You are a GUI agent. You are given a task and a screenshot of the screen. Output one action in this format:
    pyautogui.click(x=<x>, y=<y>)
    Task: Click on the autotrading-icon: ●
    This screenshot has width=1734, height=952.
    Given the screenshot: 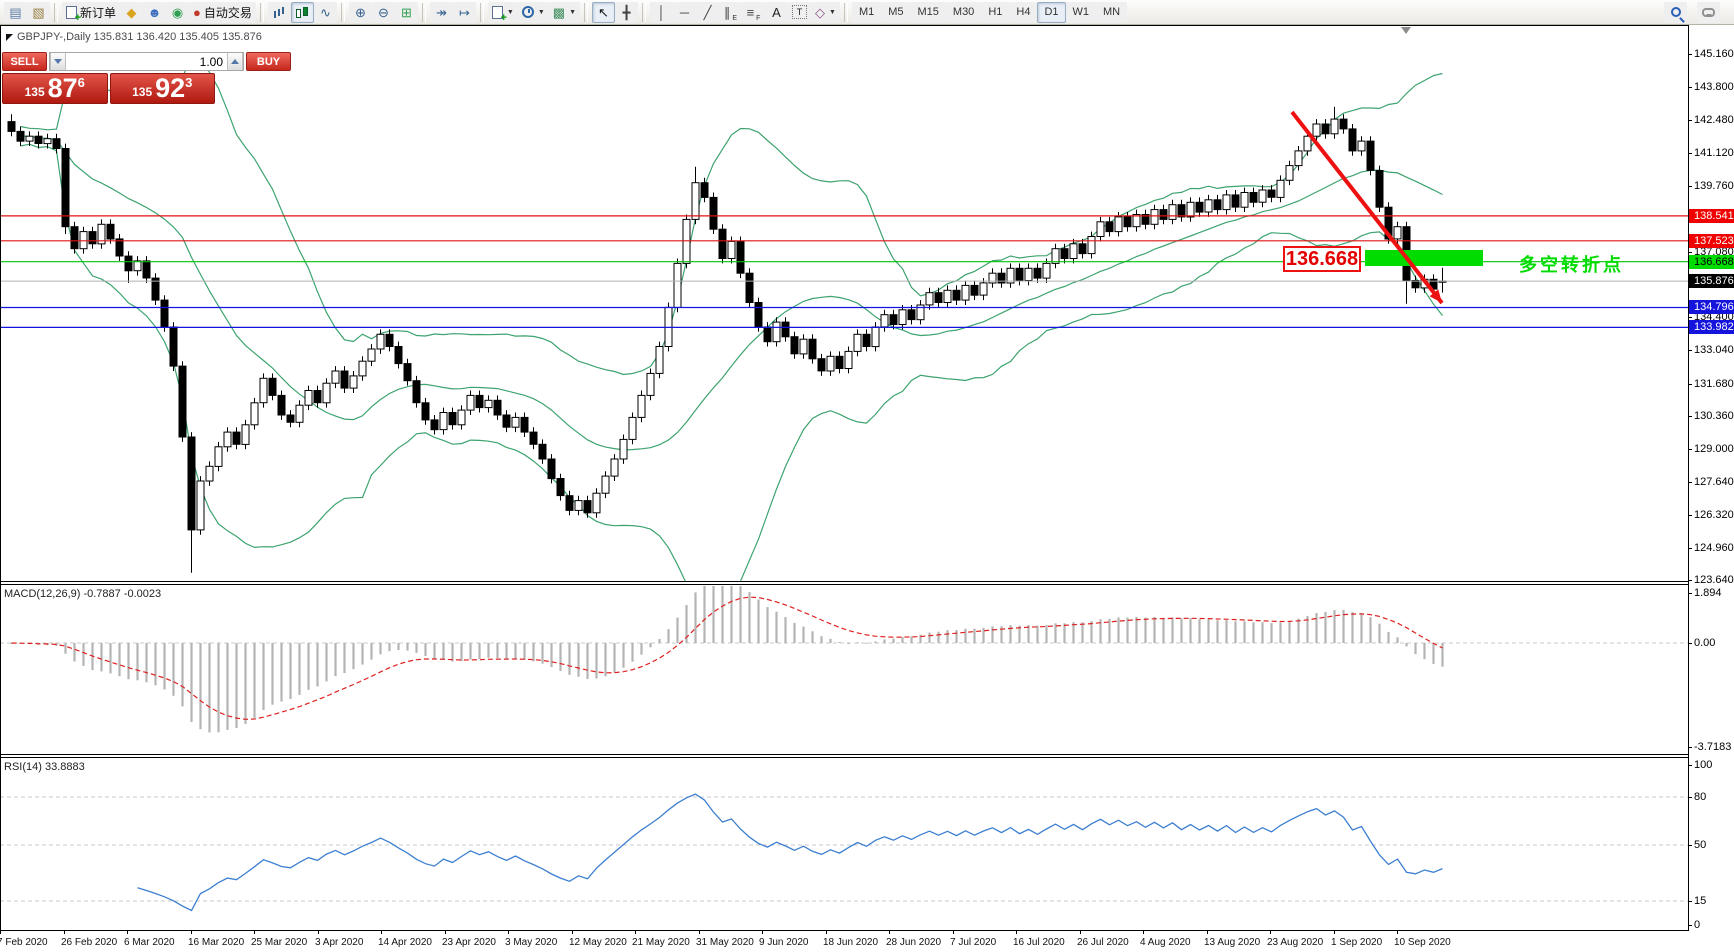 What is the action you would take?
    pyautogui.click(x=197, y=12)
    